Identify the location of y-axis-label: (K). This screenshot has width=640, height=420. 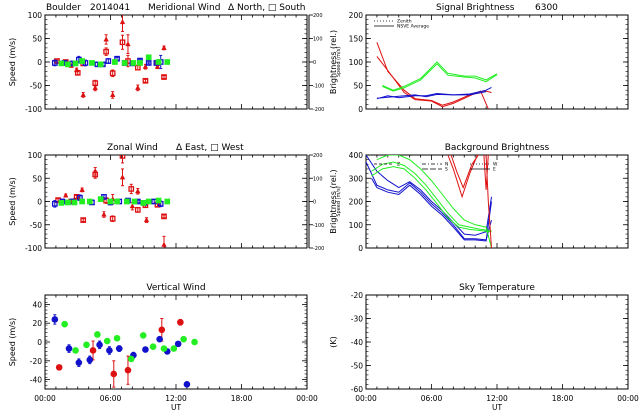
(333, 342).